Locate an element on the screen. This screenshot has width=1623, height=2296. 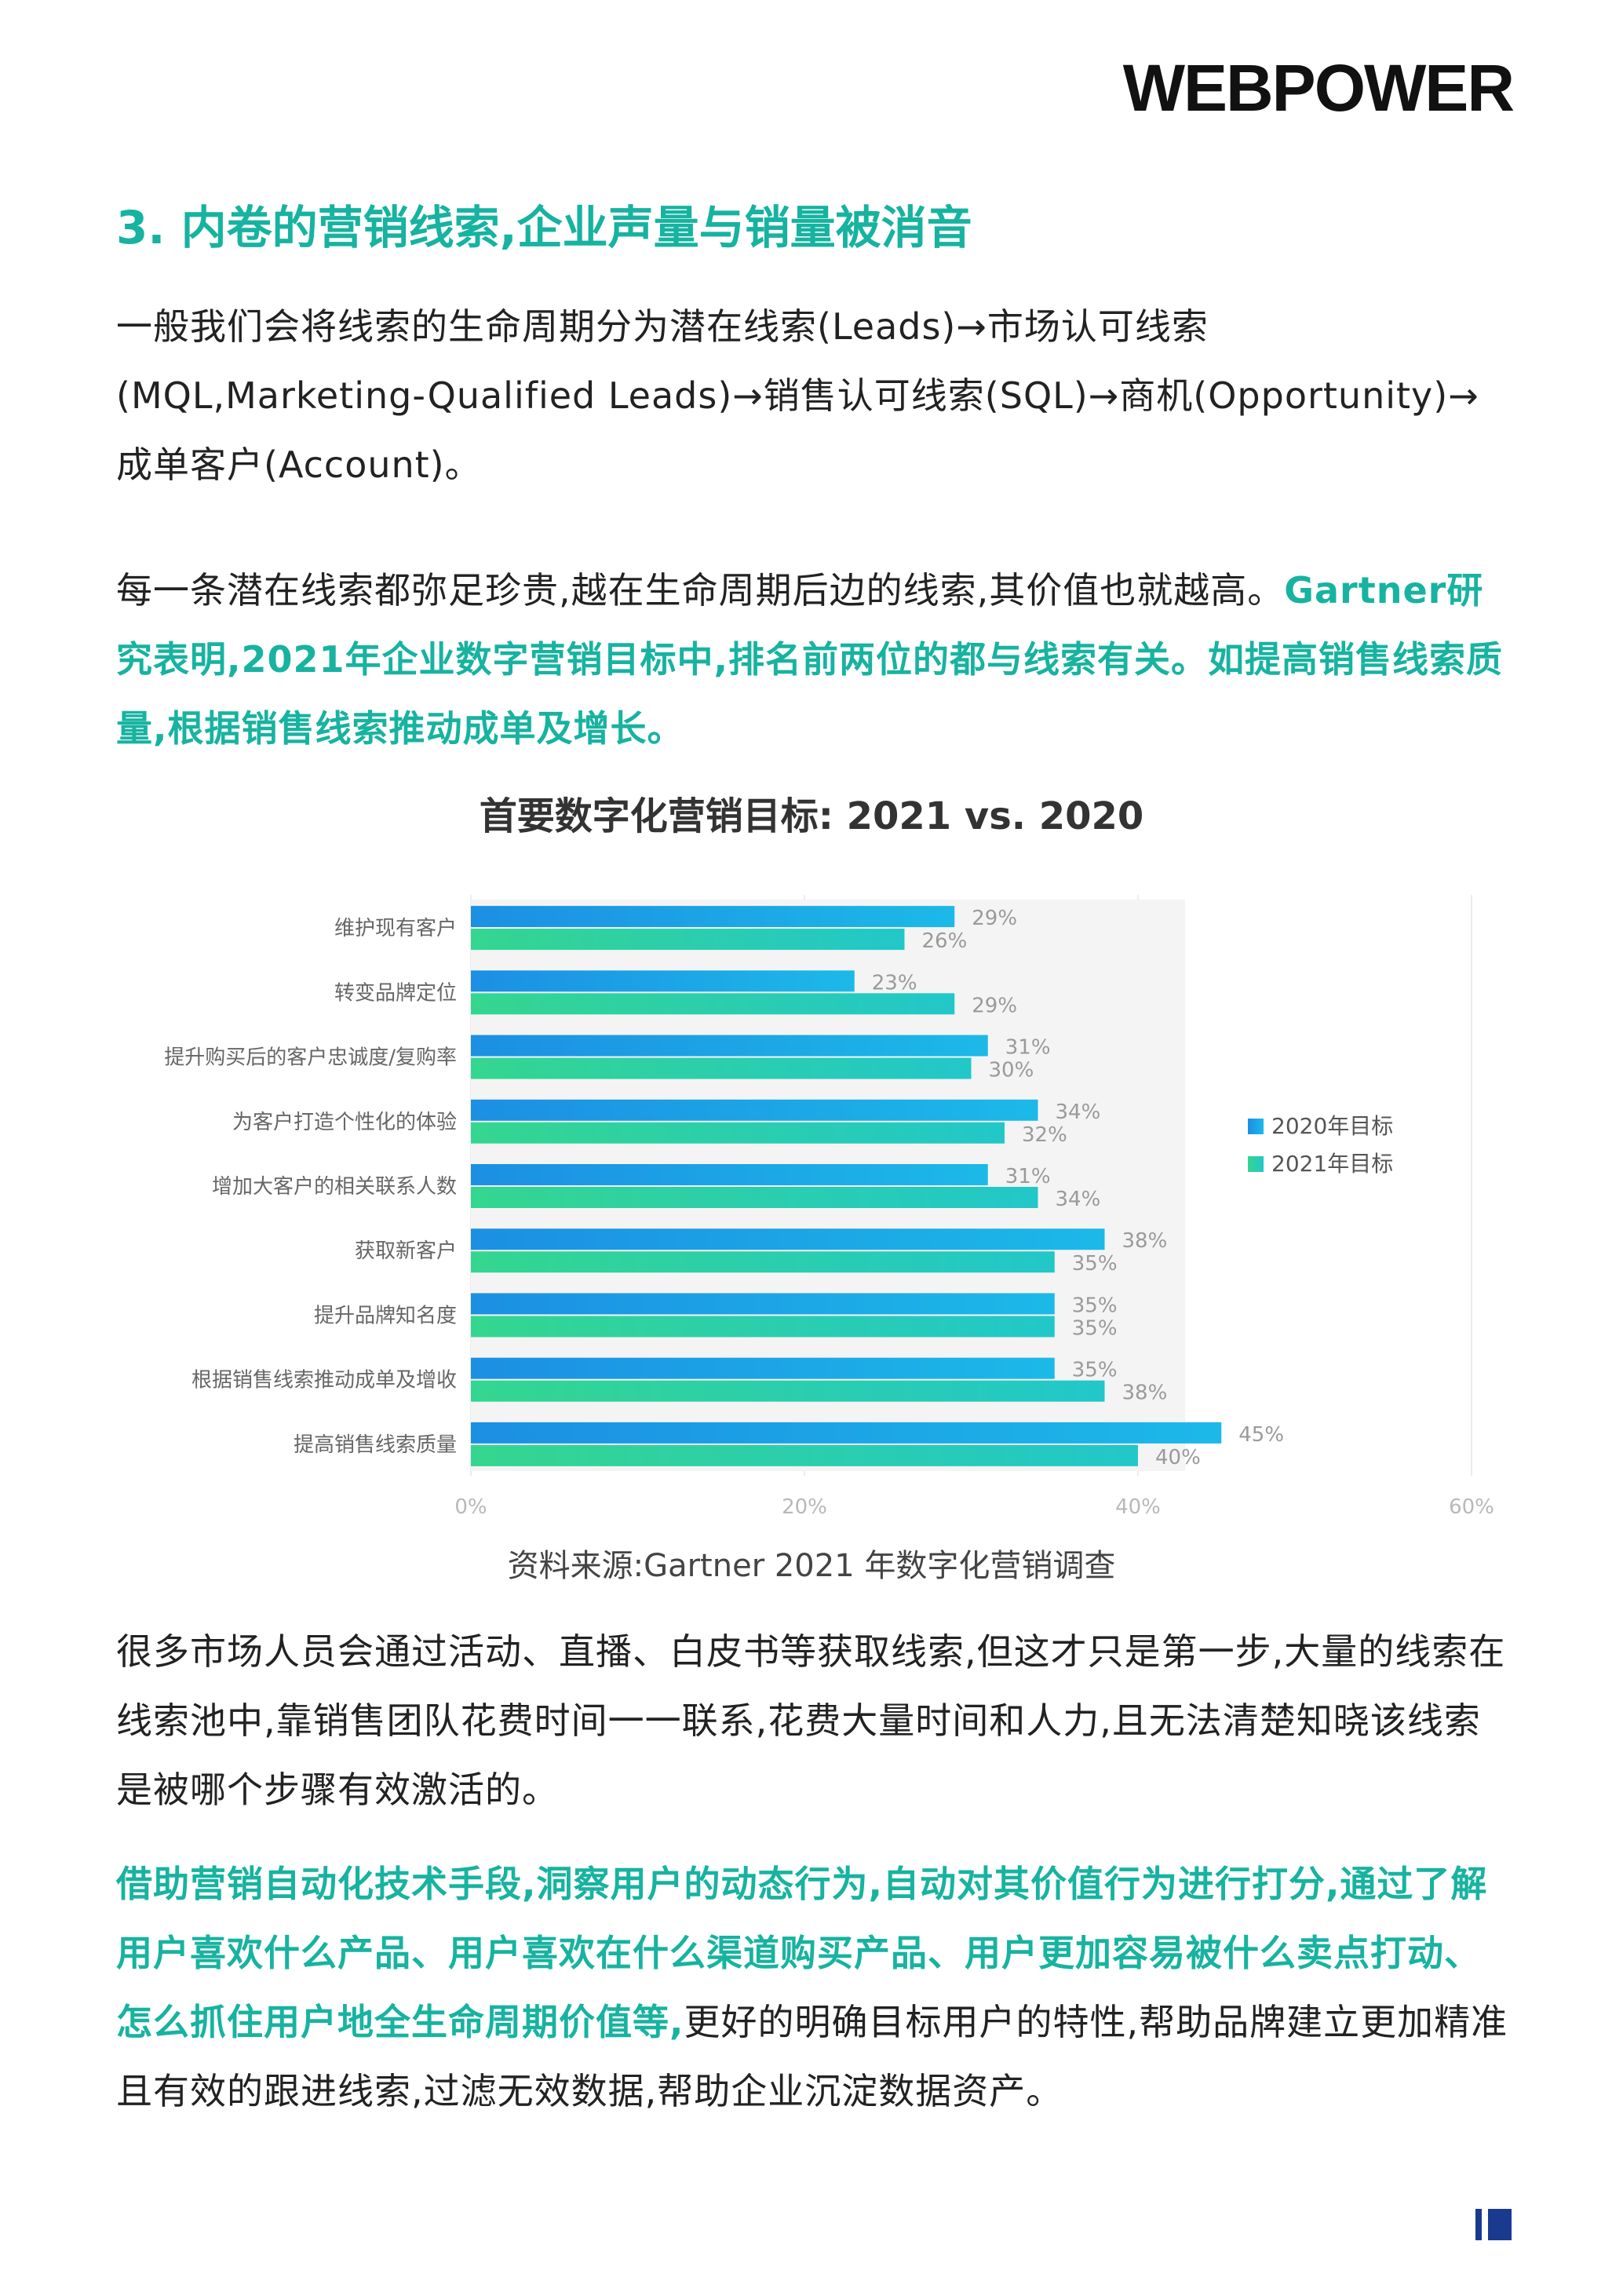
category-label: 获取新客户 is located at coordinates (406, 1251).